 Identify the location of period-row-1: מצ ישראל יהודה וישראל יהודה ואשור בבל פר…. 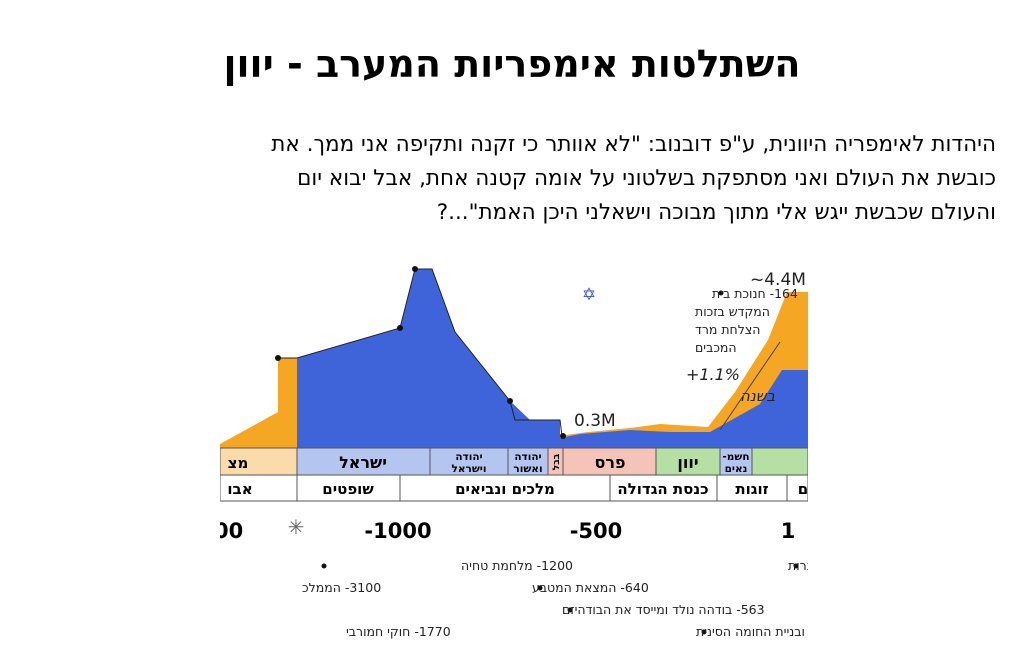
(514, 461).